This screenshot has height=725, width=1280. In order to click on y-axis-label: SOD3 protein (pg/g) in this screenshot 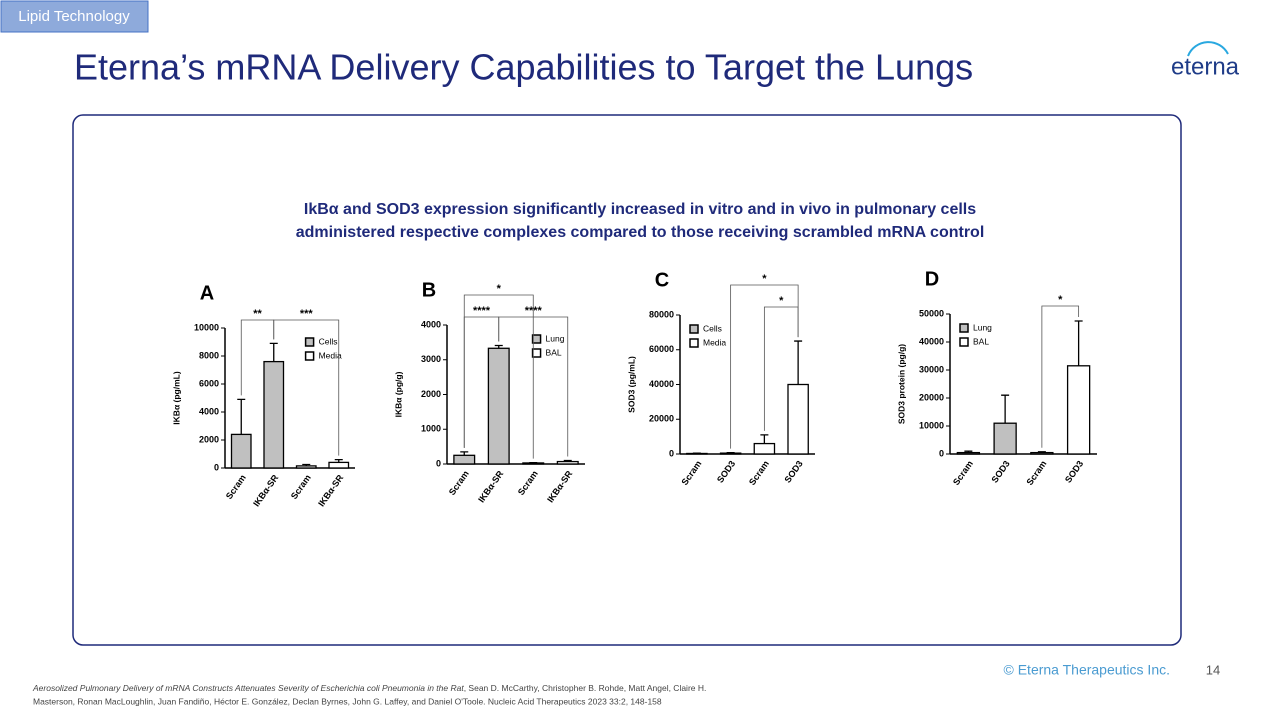, I will do `click(901, 384)`.